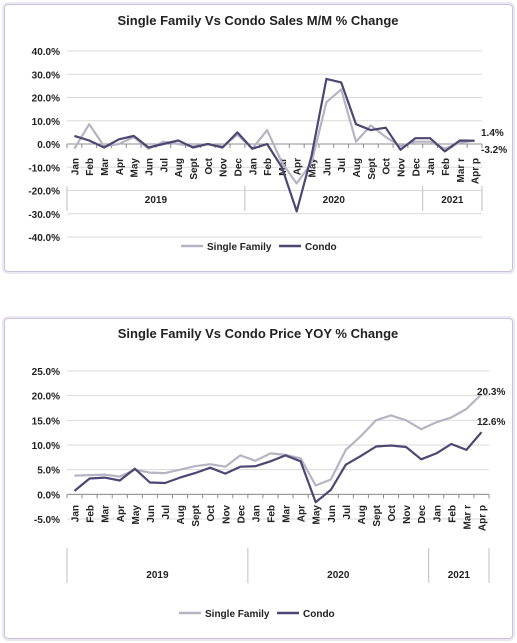 The width and height of the screenshot is (517, 643). Describe the element at coordinates (46, 75) in the screenshot. I see `y-tick-label: 30.0%` at that location.